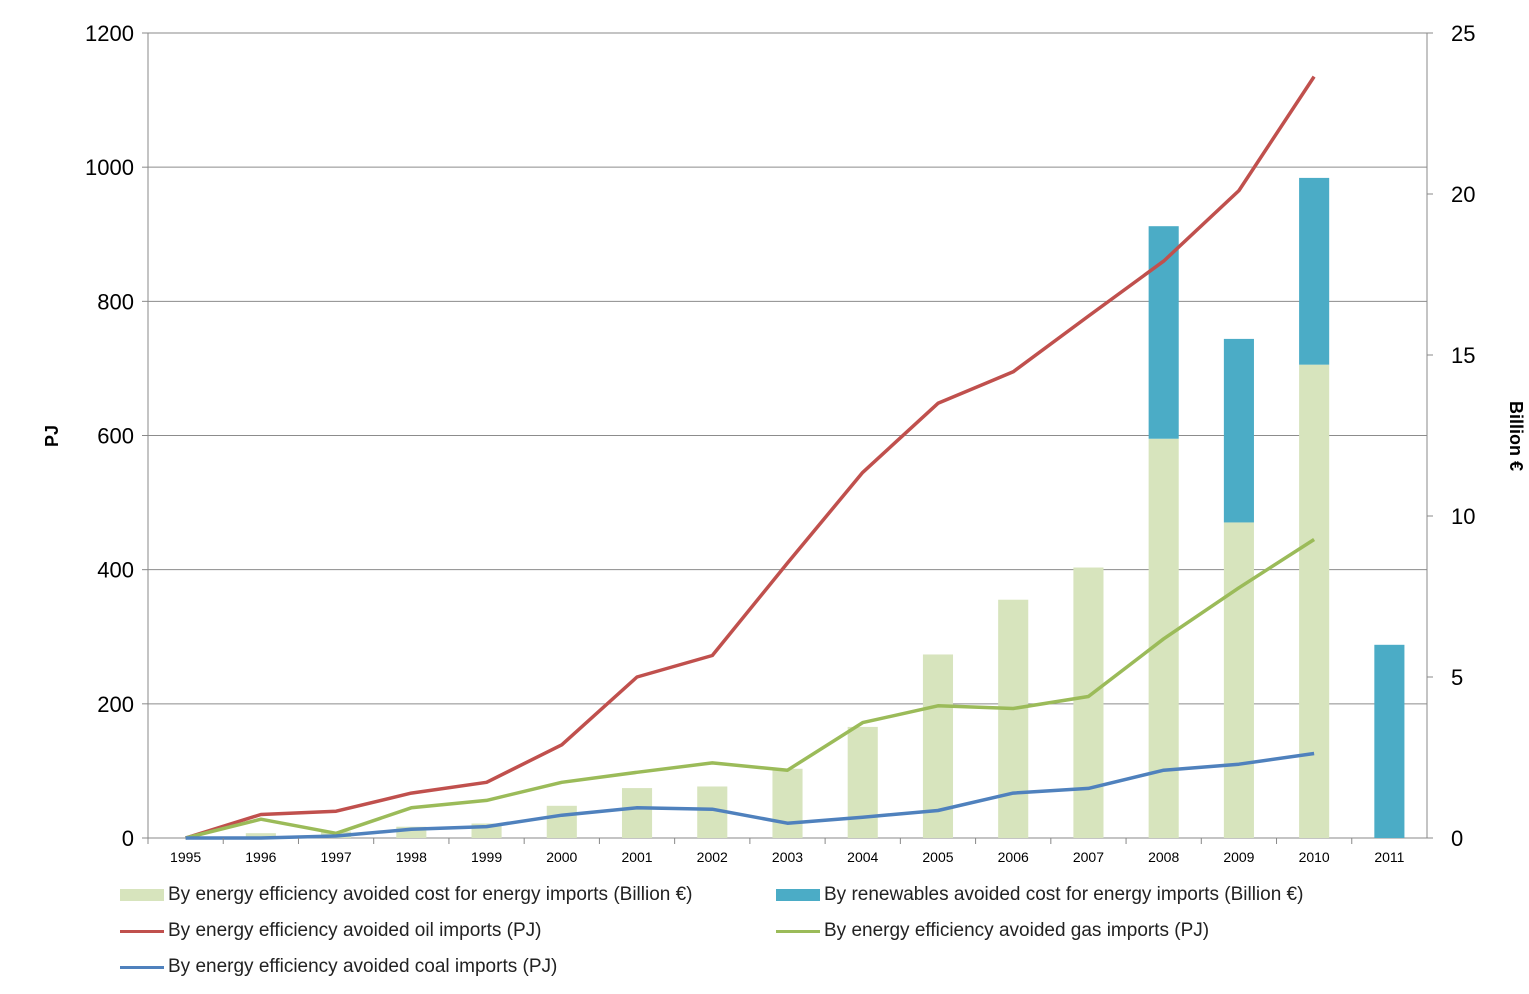  Describe the element at coordinates (109, 33) in the screenshot. I see `y-tick-label: 1200` at that location.